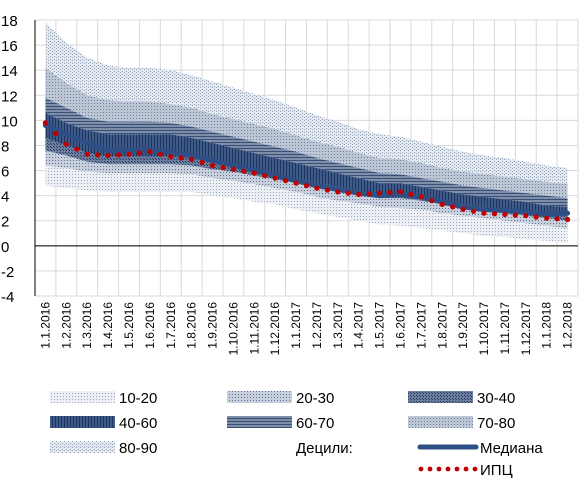  I want to click on y-tick-label-2: 14, so click(9, 71).